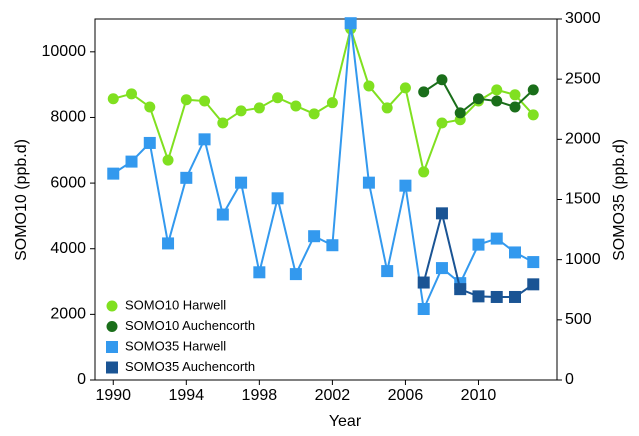 Image resolution: width=639 pixels, height=436 pixels. What do you see at coordinates (578, 319) in the screenshot?
I see `y2-tick-label: 500` at bounding box center [578, 319].